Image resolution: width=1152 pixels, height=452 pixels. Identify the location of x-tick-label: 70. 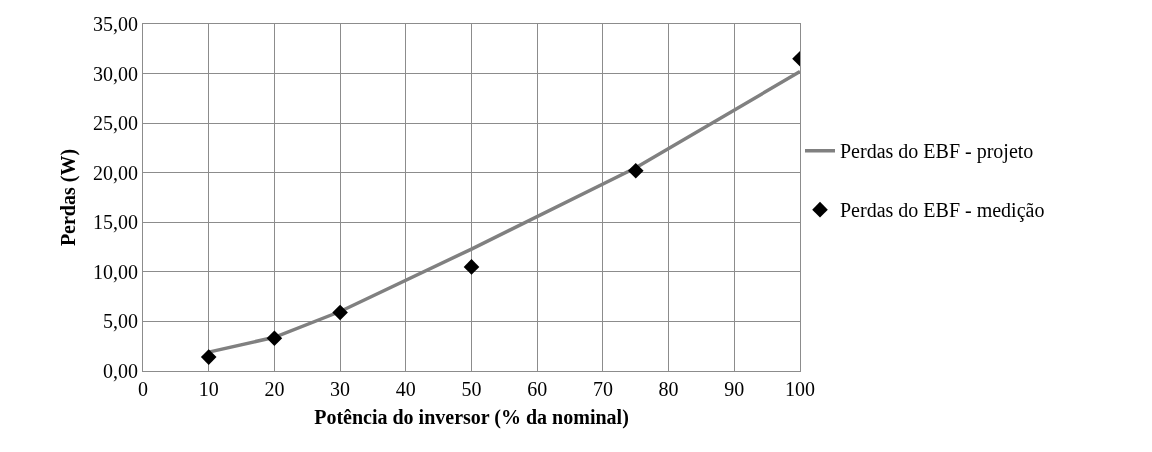
(602, 389).